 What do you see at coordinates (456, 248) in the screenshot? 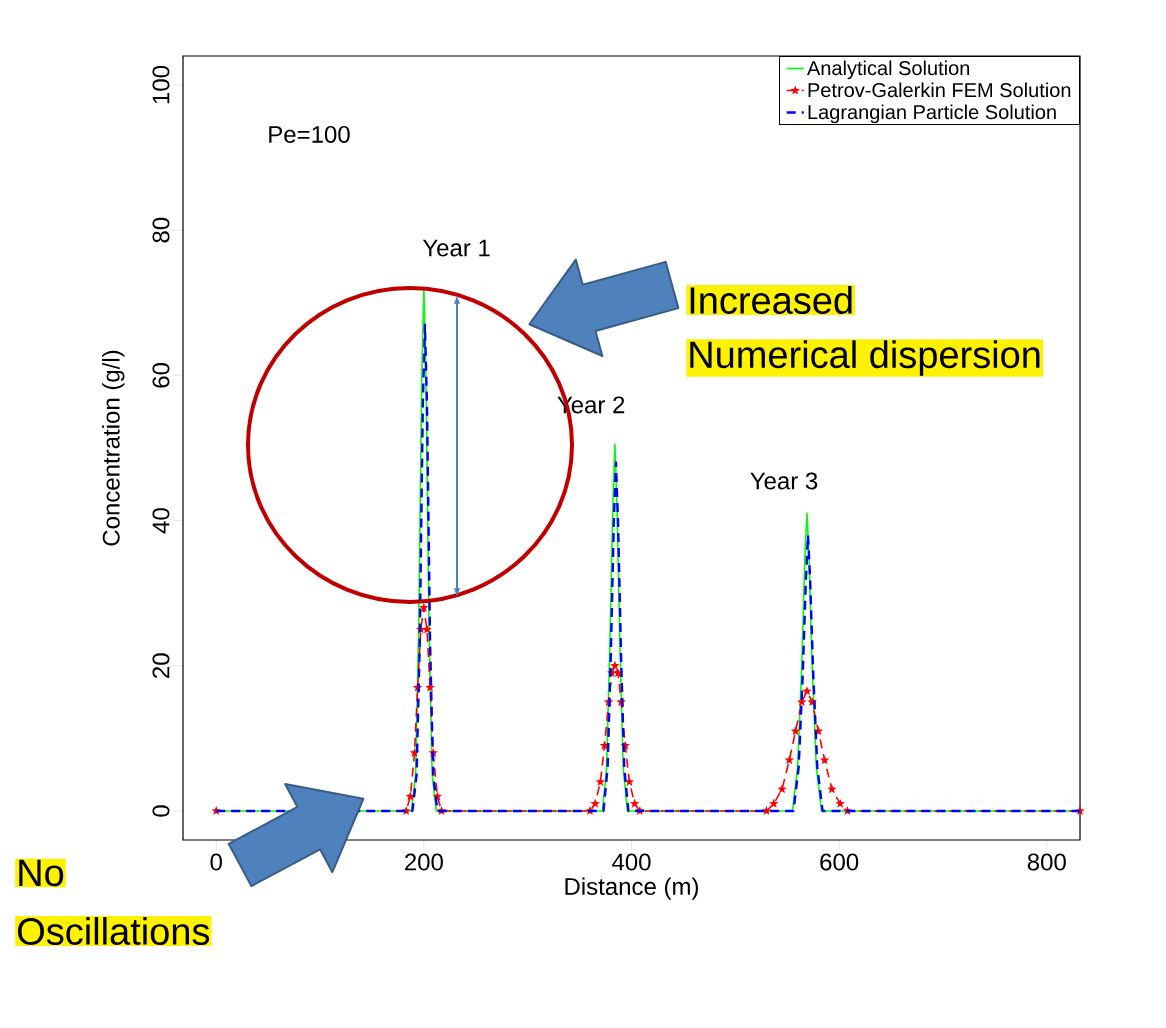
I see `annotation: Year 1` at bounding box center [456, 248].